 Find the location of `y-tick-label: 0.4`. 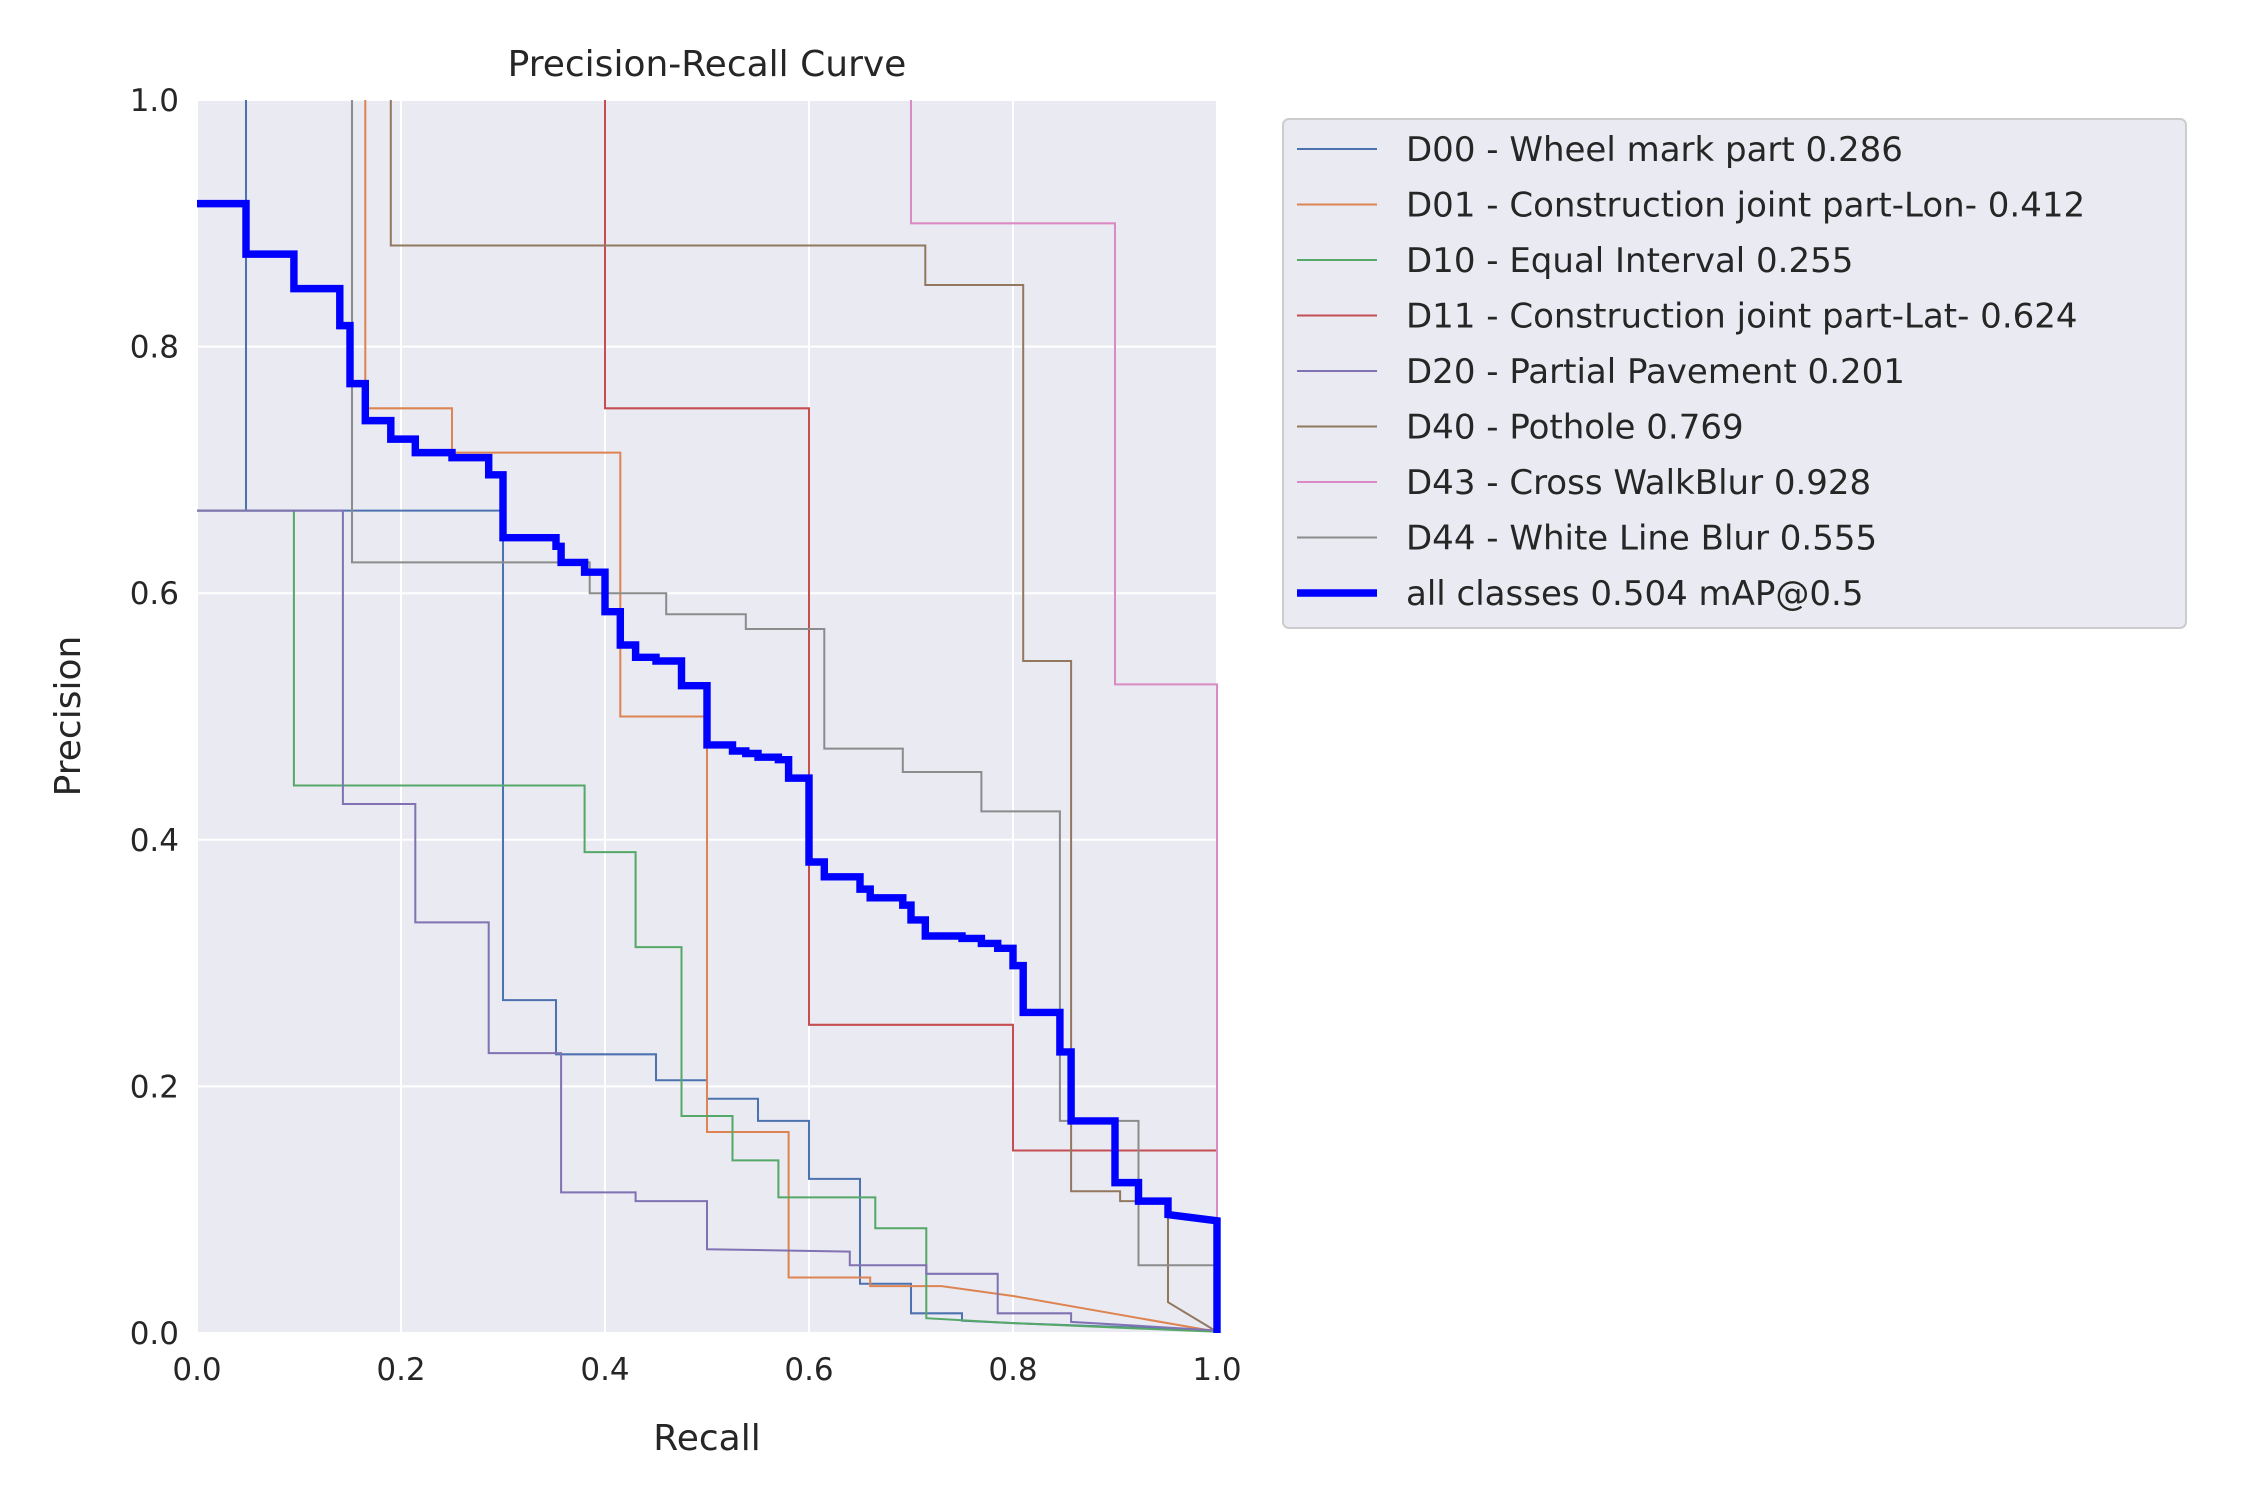

y-tick-label: 0.4 is located at coordinates (154, 841).